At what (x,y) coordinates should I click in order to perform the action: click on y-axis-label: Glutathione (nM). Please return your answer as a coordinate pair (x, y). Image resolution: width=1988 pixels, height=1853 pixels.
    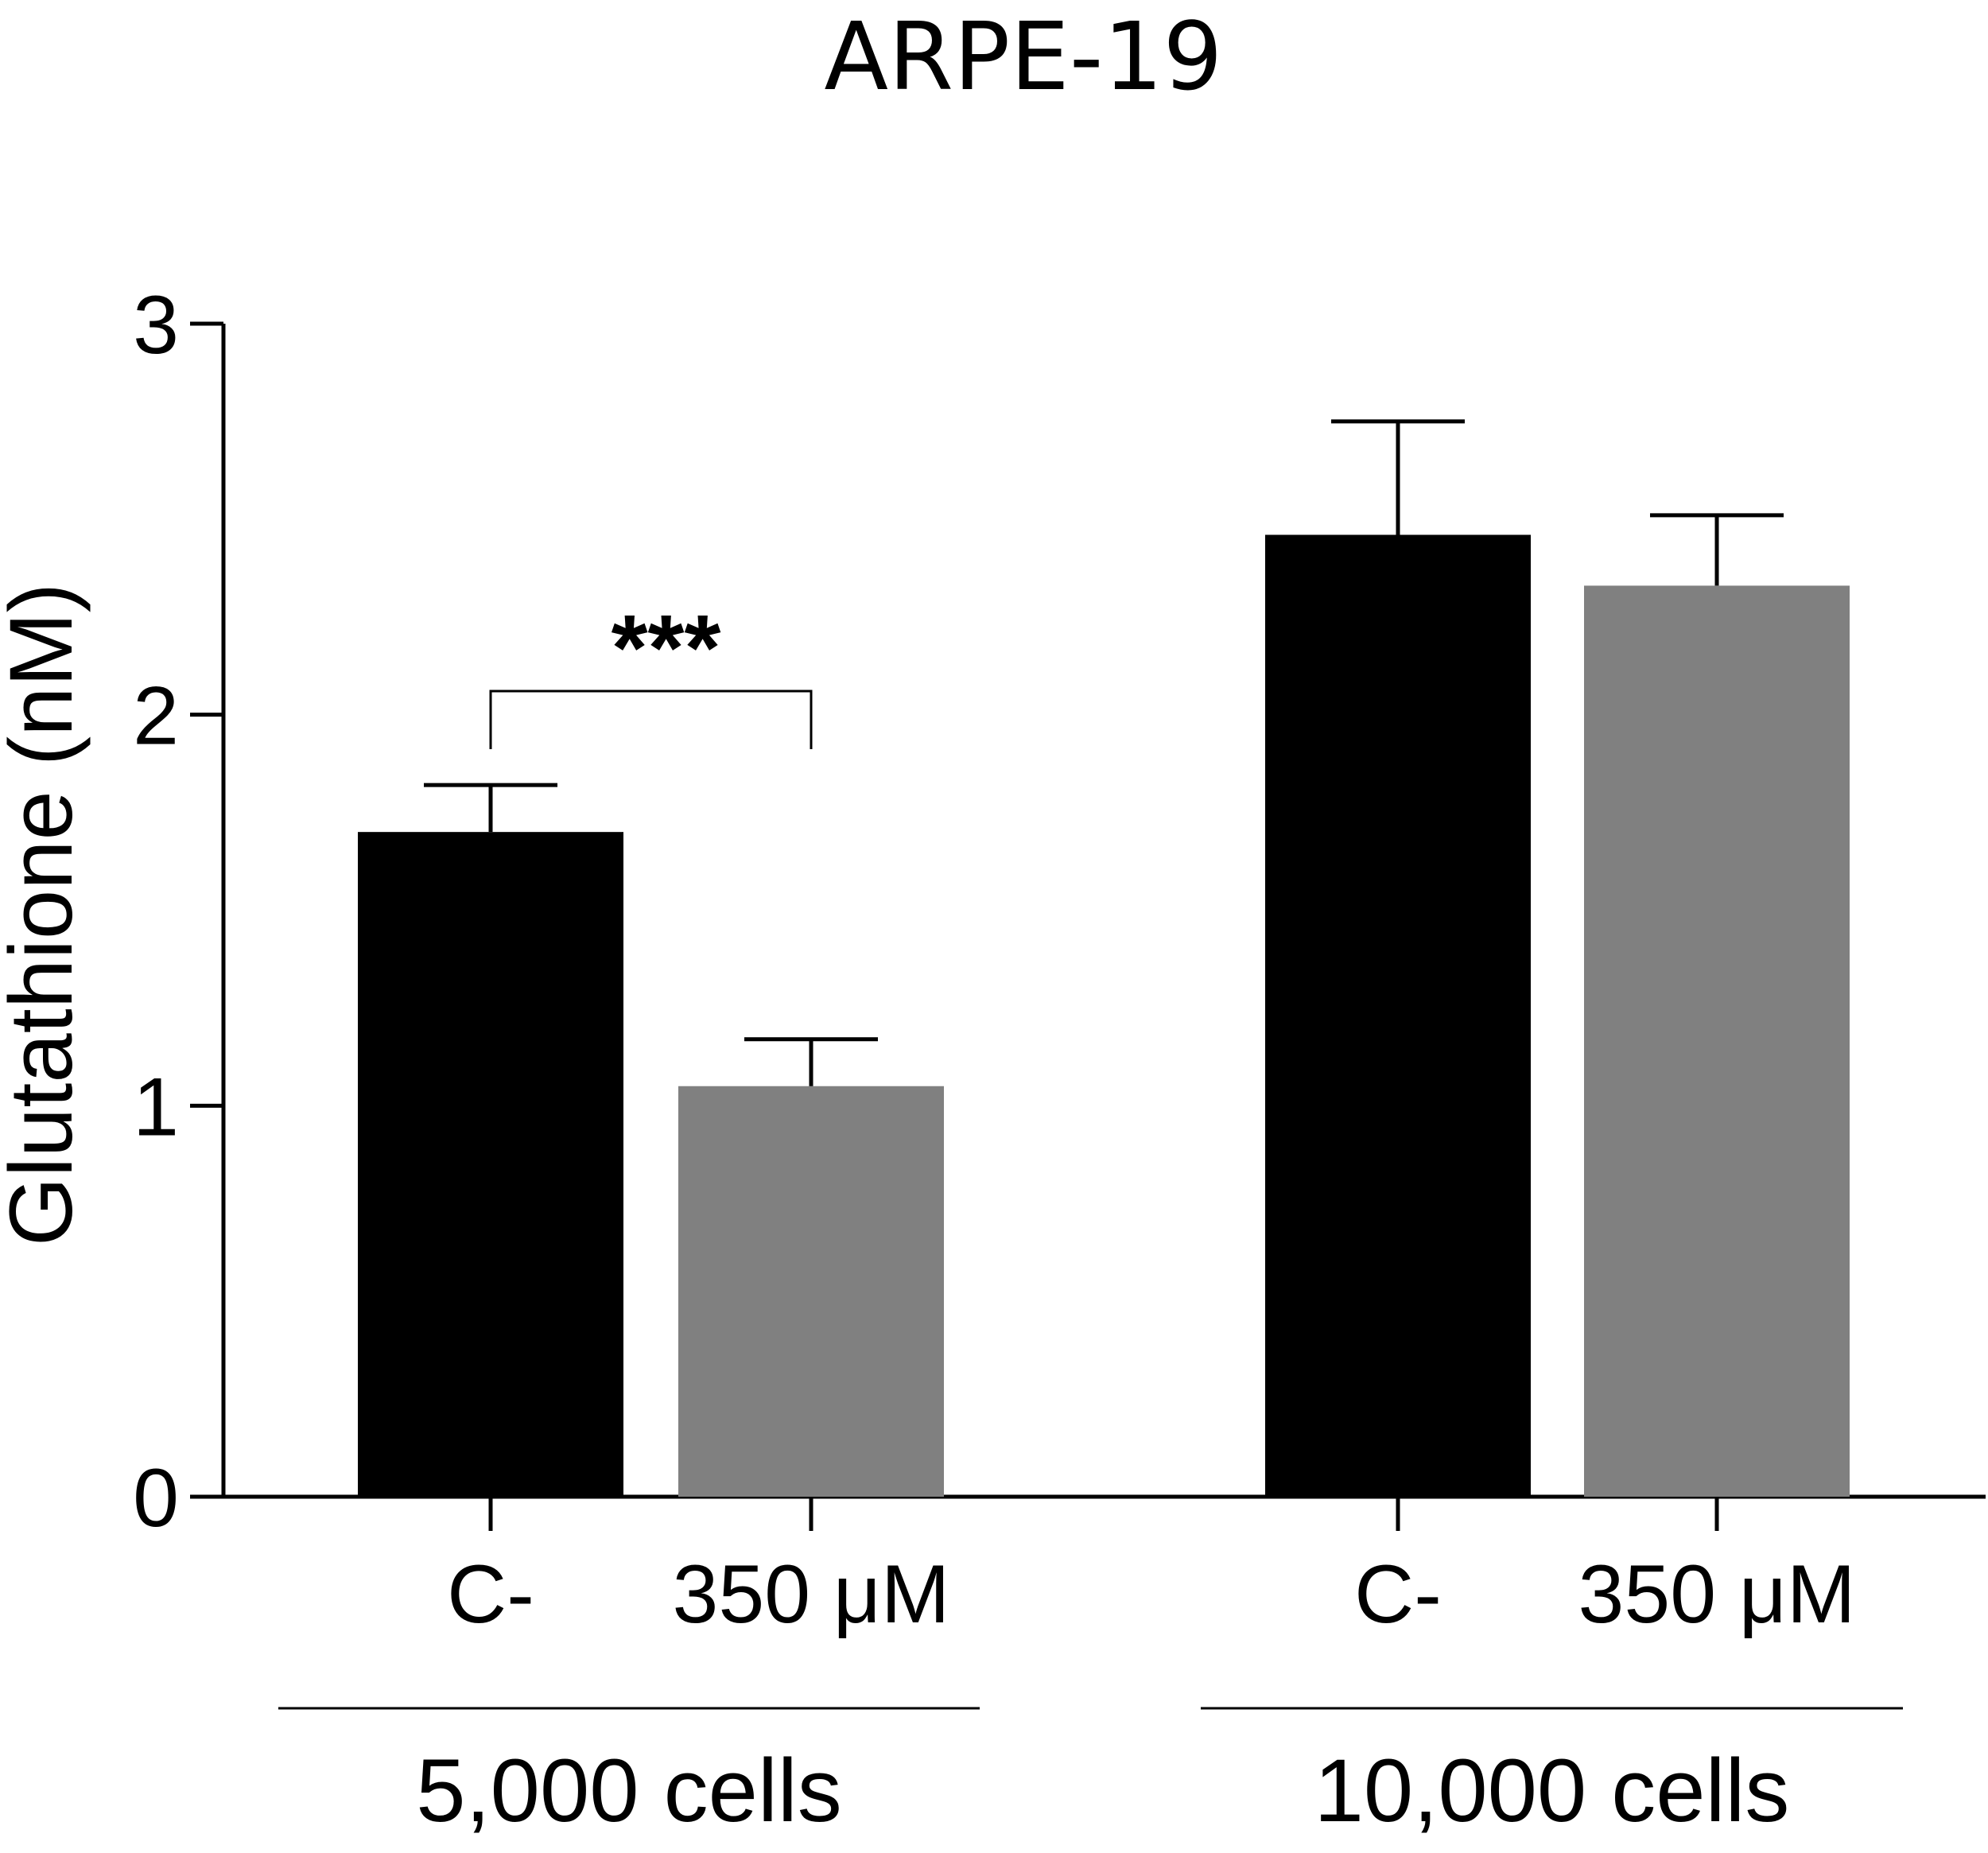
    Looking at the image, I should click on (45, 914).